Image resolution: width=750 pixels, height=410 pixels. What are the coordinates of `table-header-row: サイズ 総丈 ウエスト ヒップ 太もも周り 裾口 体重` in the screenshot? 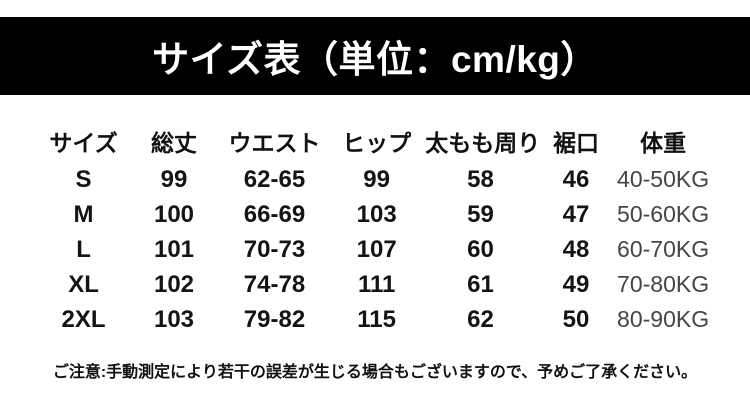 It's located at (375, 141).